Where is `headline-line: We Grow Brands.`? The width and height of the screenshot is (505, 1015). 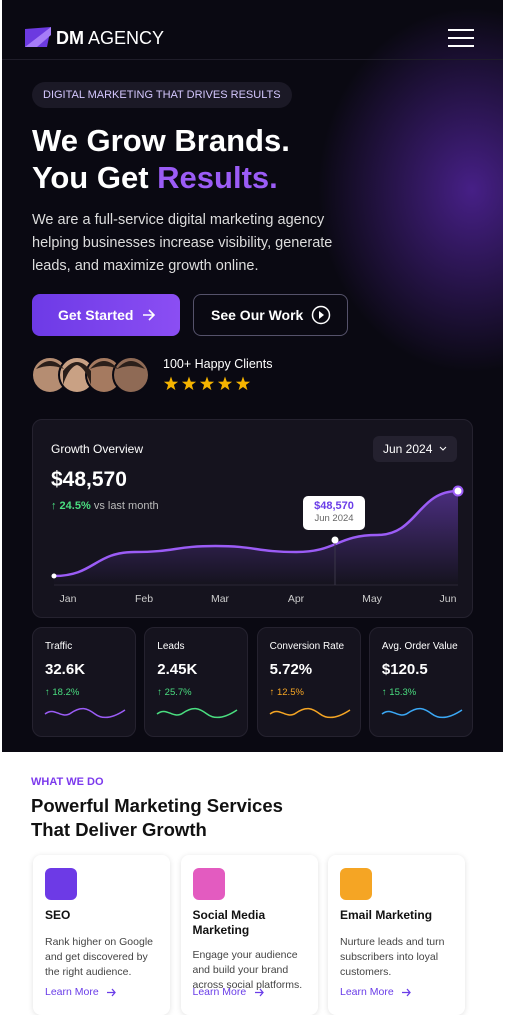
headline-line: We Grow Brands. is located at coordinates (161, 140).